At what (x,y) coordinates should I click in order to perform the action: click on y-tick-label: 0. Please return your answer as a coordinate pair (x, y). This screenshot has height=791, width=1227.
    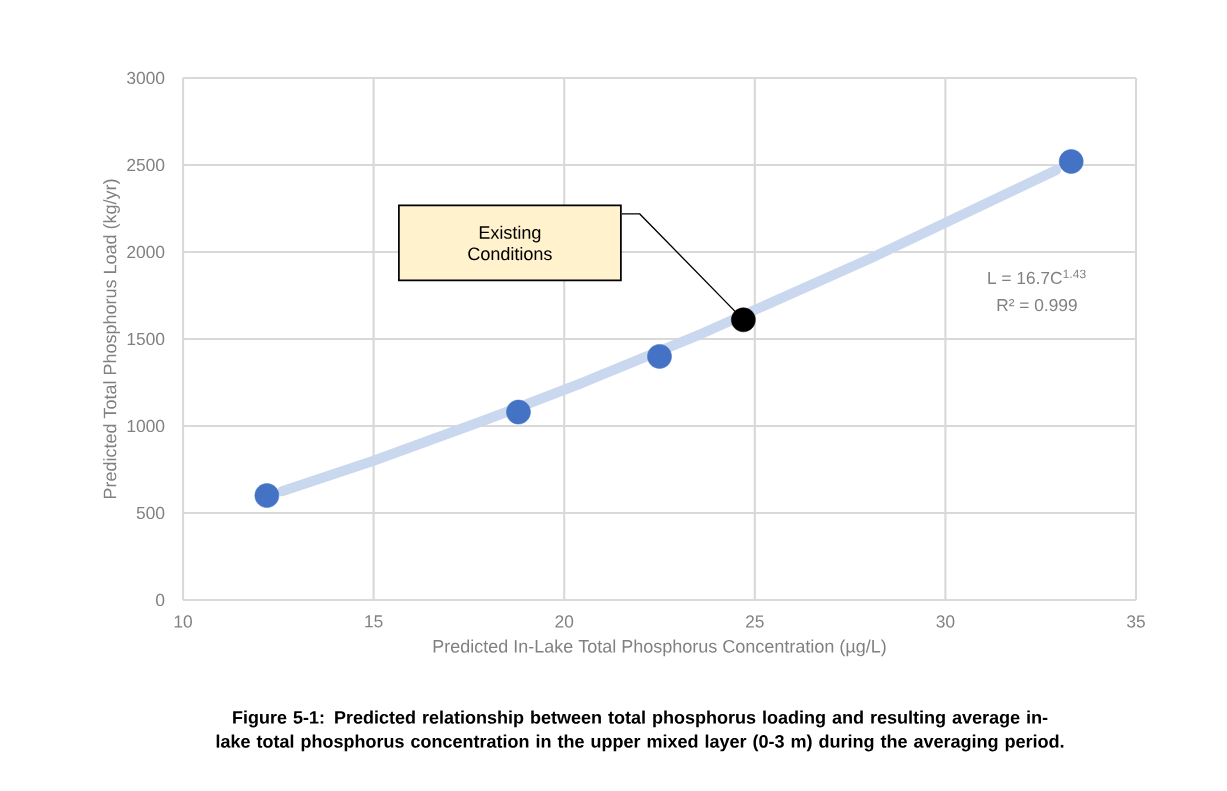
    Looking at the image, I should click on (160, 600).